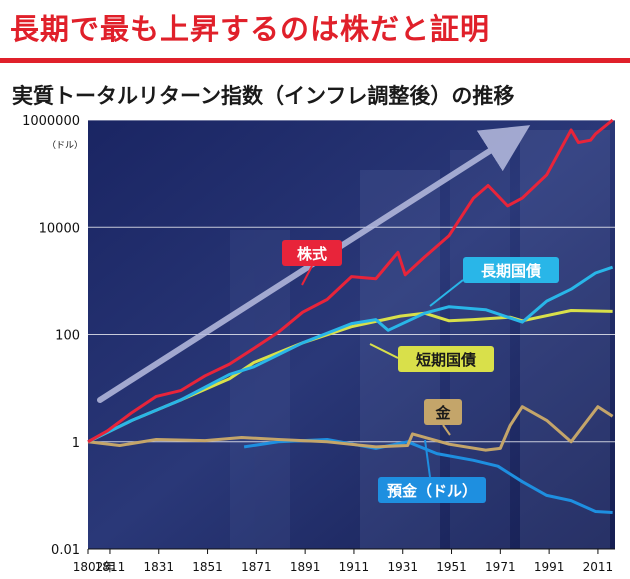 The width and height of the screenshot is (630, 579). I want to click on x-tick-label: 1931, so click(402, 567).